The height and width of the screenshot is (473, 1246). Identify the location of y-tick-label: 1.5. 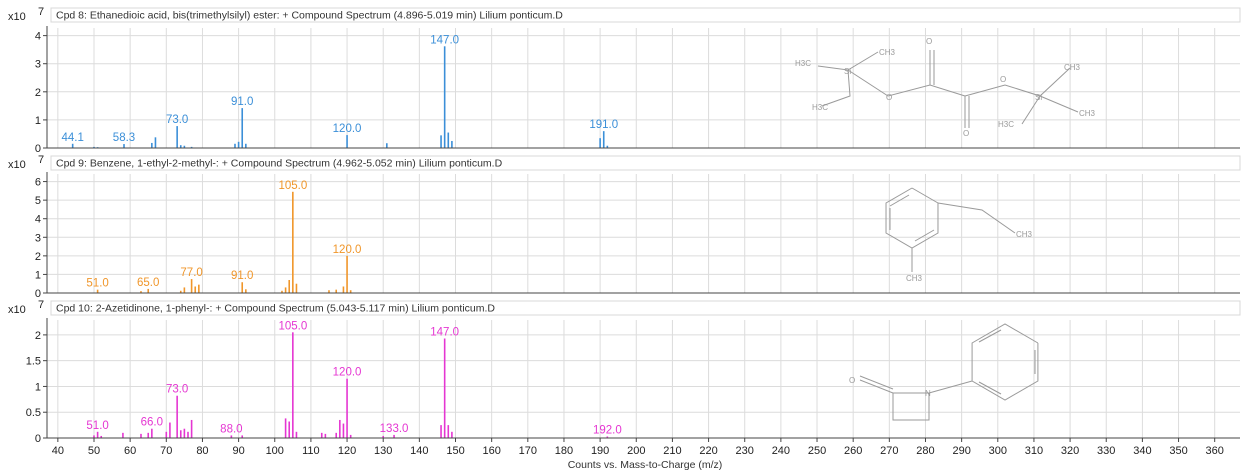
(33, 362).